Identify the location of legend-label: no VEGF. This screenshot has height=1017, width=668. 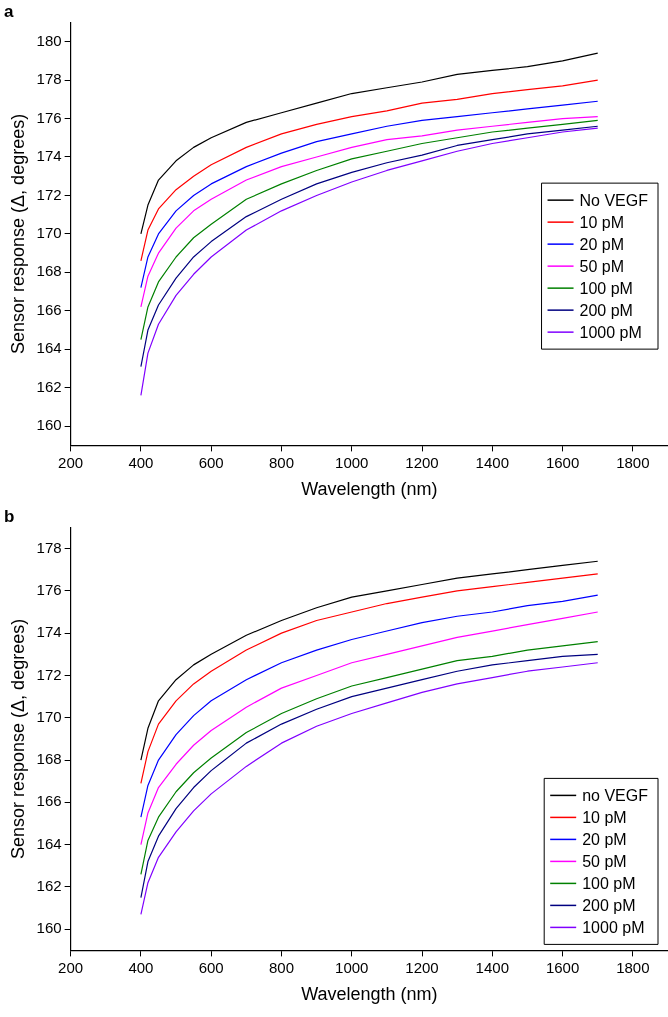
(615, 795).